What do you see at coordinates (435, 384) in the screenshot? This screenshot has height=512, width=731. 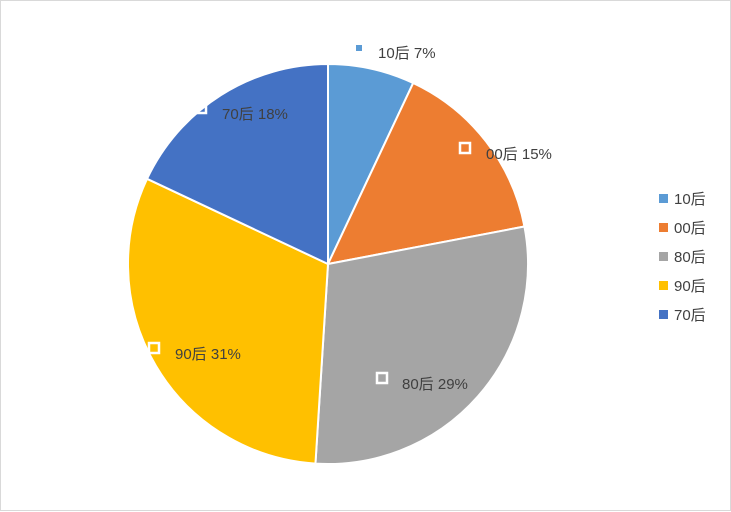 I see `data-label: 80后 29%` at bounding box center [435, 384].